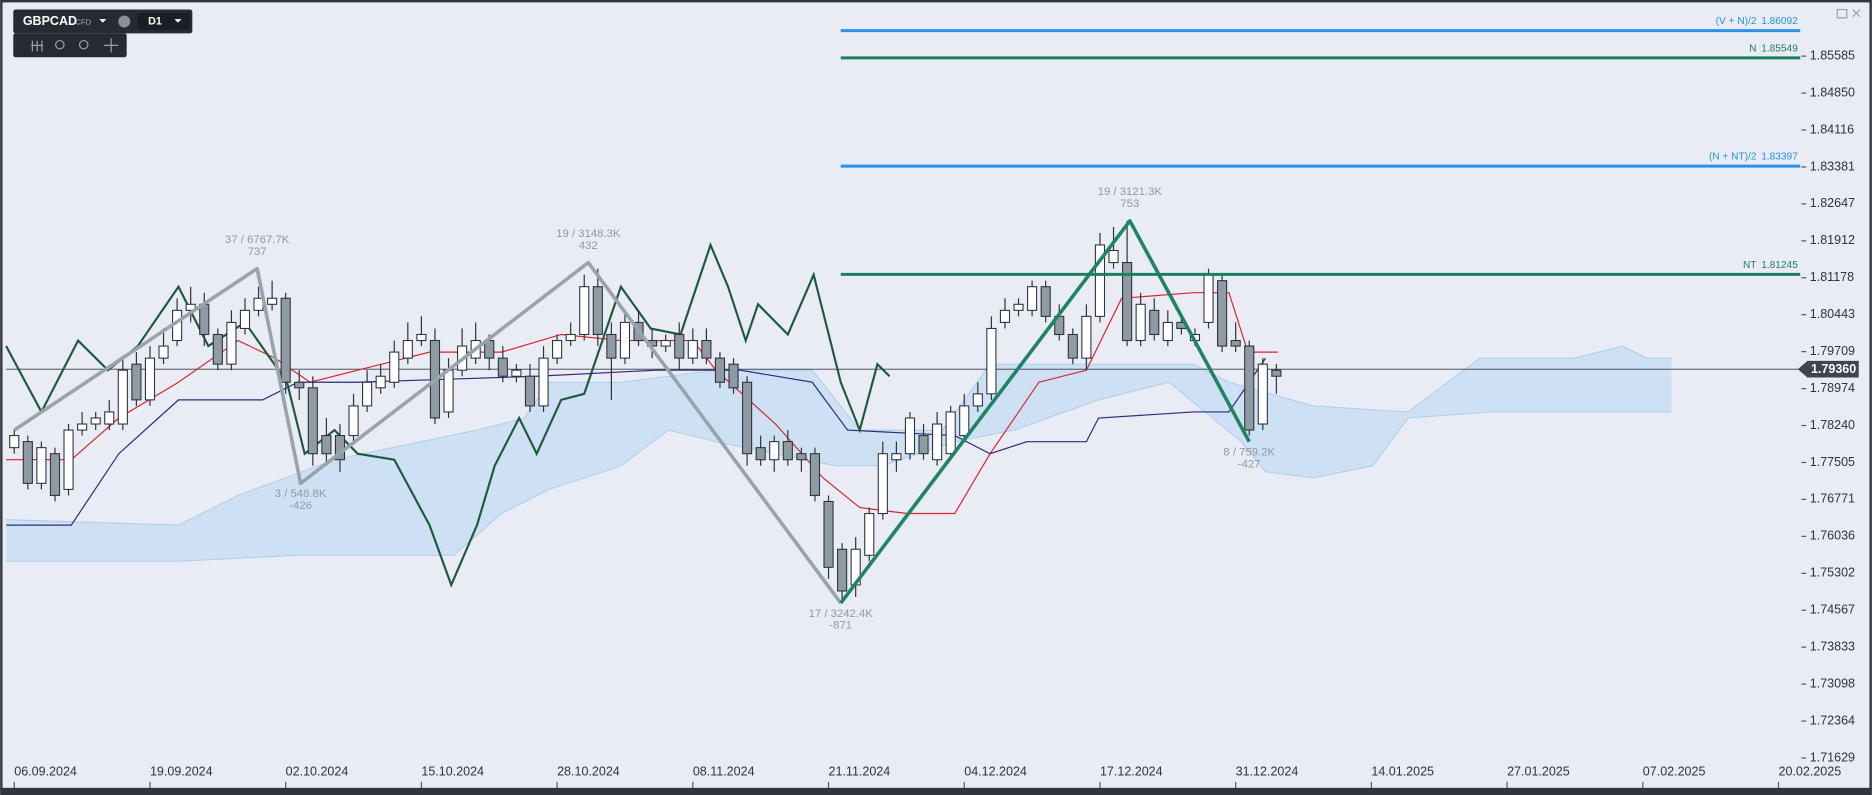  I want to click on y-tick-label: 1.73098, so click(1832, 683).